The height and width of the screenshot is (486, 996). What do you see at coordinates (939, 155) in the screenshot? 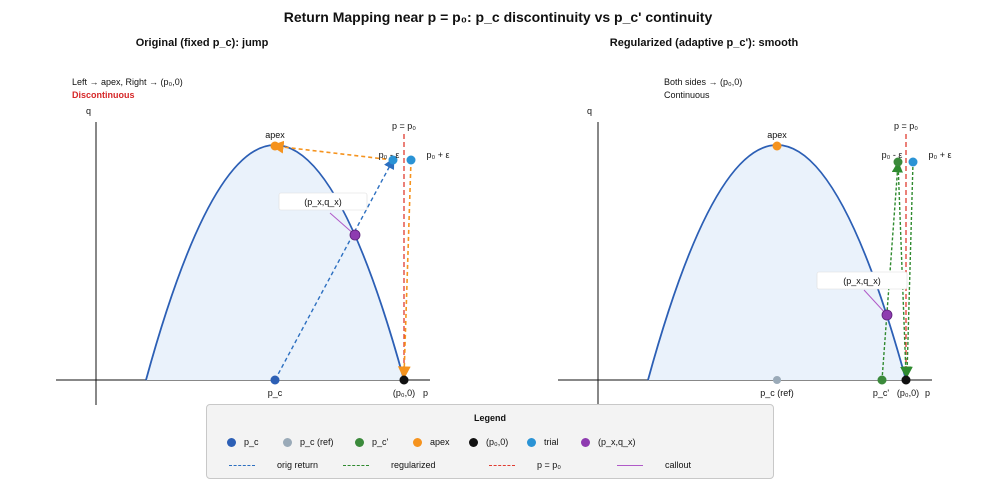
I see `right-p-plus-label: p₀ + ε` at bounding box center [939, 155].